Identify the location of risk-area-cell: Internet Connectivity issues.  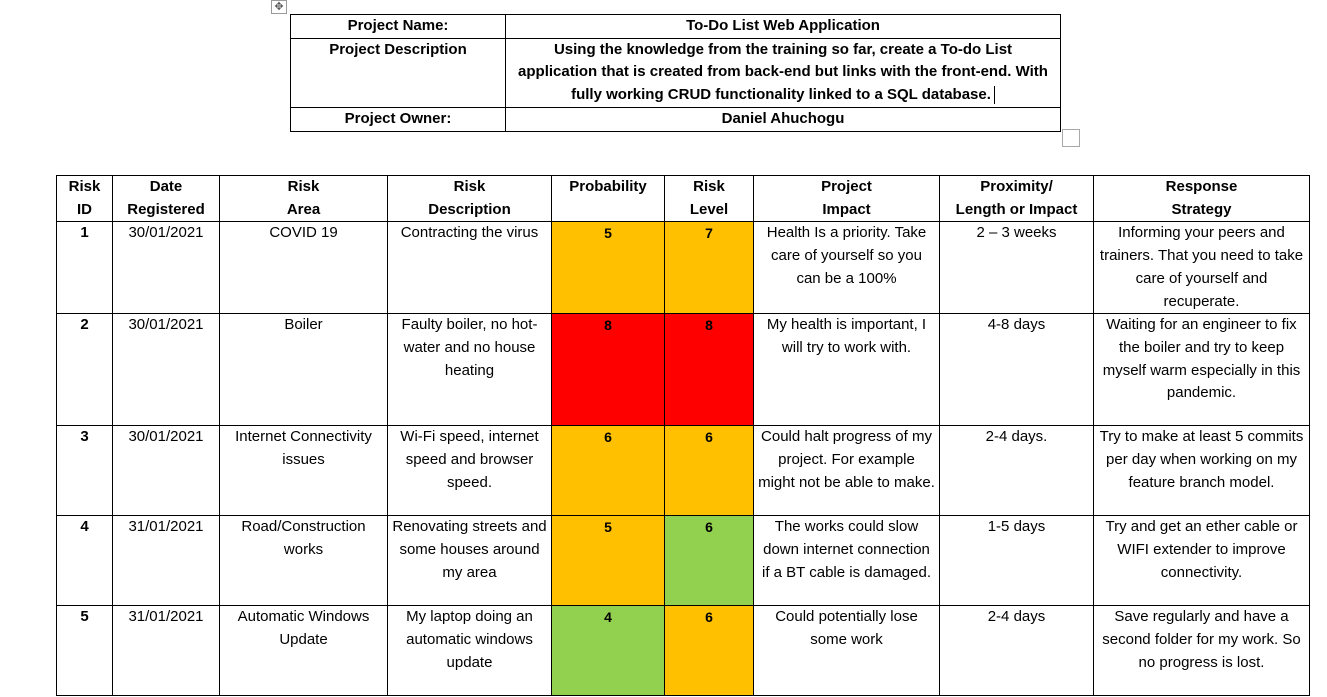
(303, 471).